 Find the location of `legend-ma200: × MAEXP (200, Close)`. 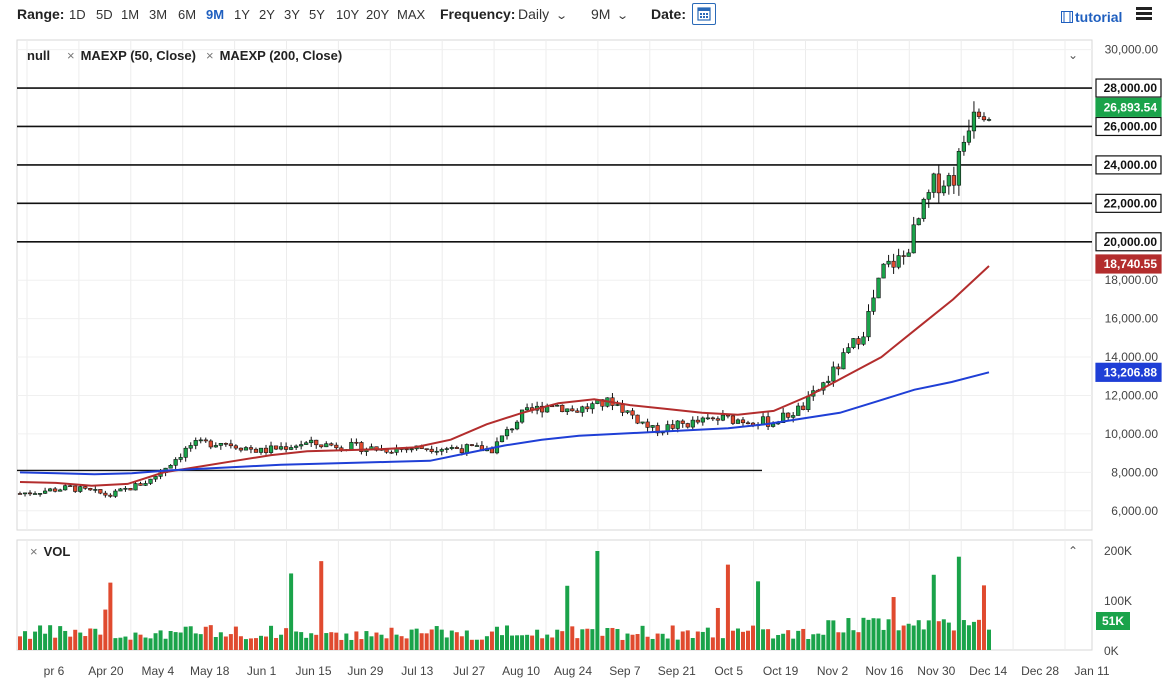

legend-ma200: × MAEXP (200, Close) is located at coordinates (274, 55).